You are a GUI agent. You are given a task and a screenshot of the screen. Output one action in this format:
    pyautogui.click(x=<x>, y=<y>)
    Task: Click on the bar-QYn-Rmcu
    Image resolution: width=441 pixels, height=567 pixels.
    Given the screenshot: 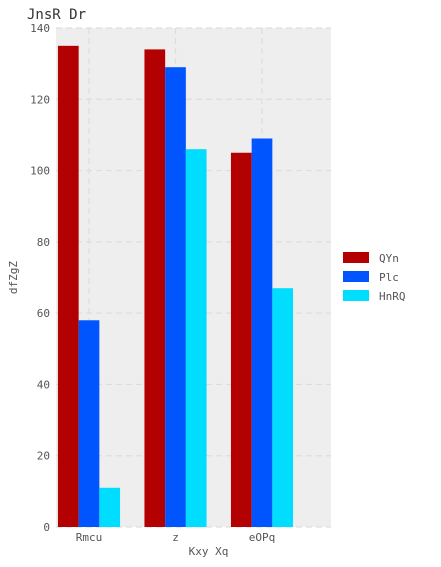 What is the action you would take?
    pyautogui.click(x=68, y=286)
    